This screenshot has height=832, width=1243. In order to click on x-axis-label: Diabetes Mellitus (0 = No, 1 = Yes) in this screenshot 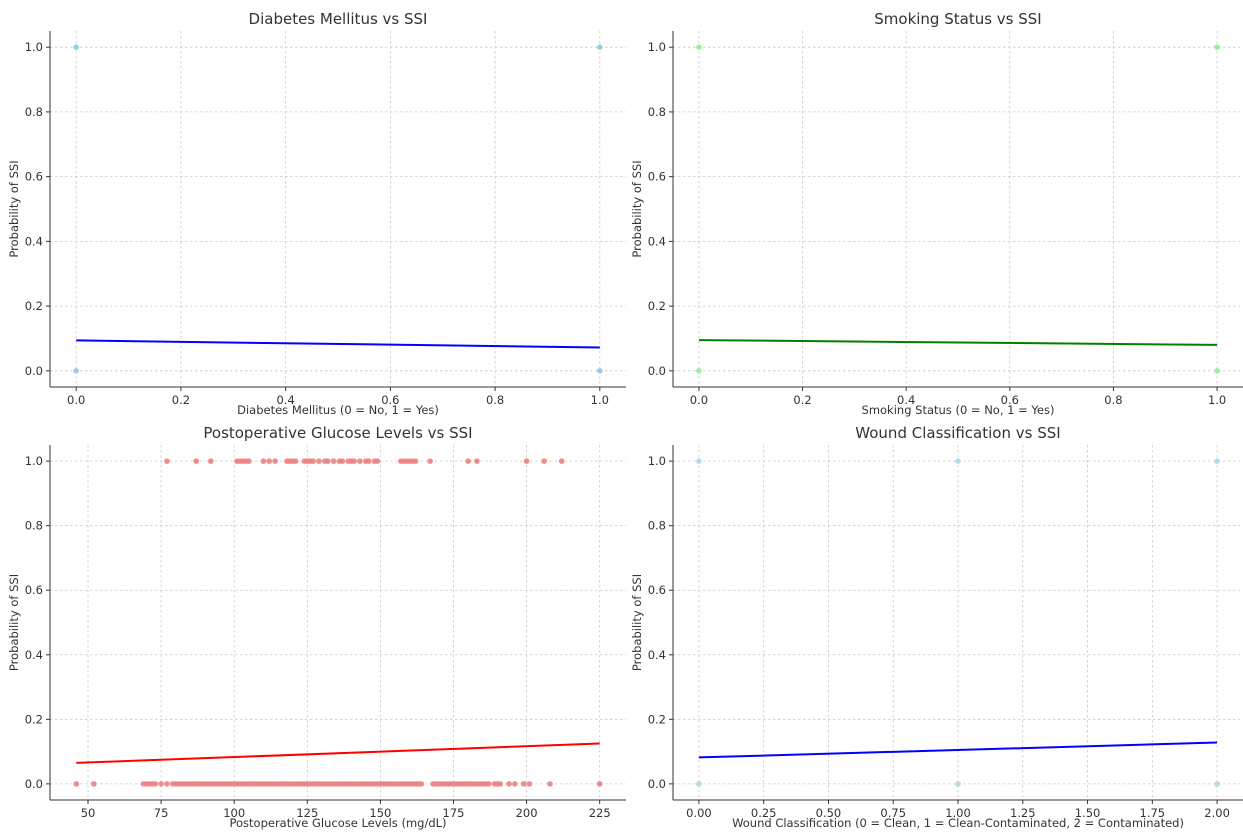, I will do `click(338, 410)`.